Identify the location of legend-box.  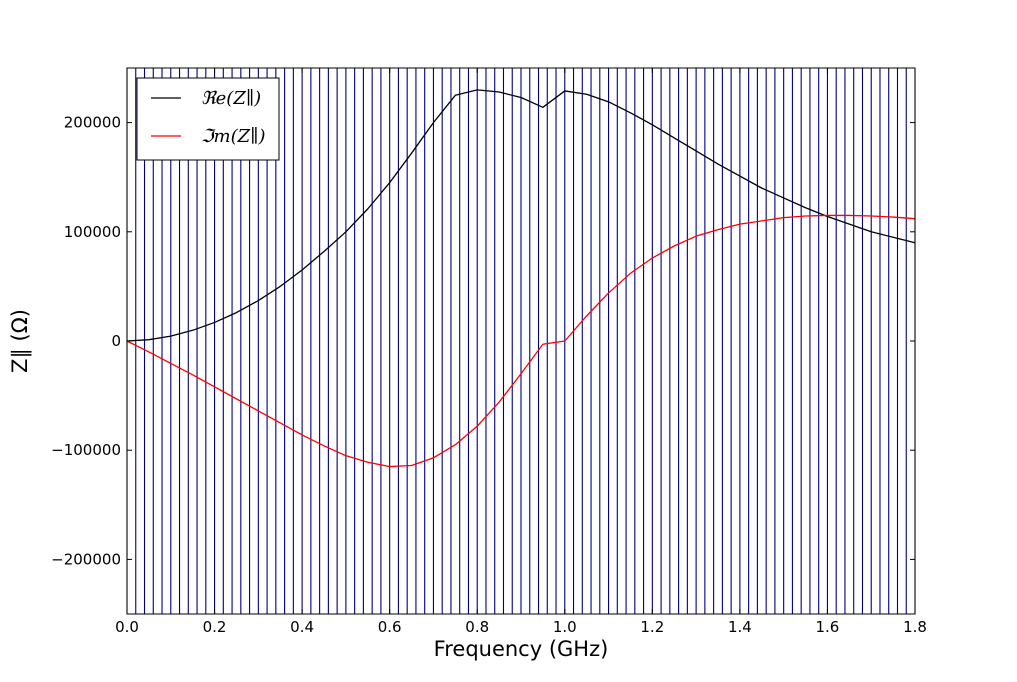
(208, 119).